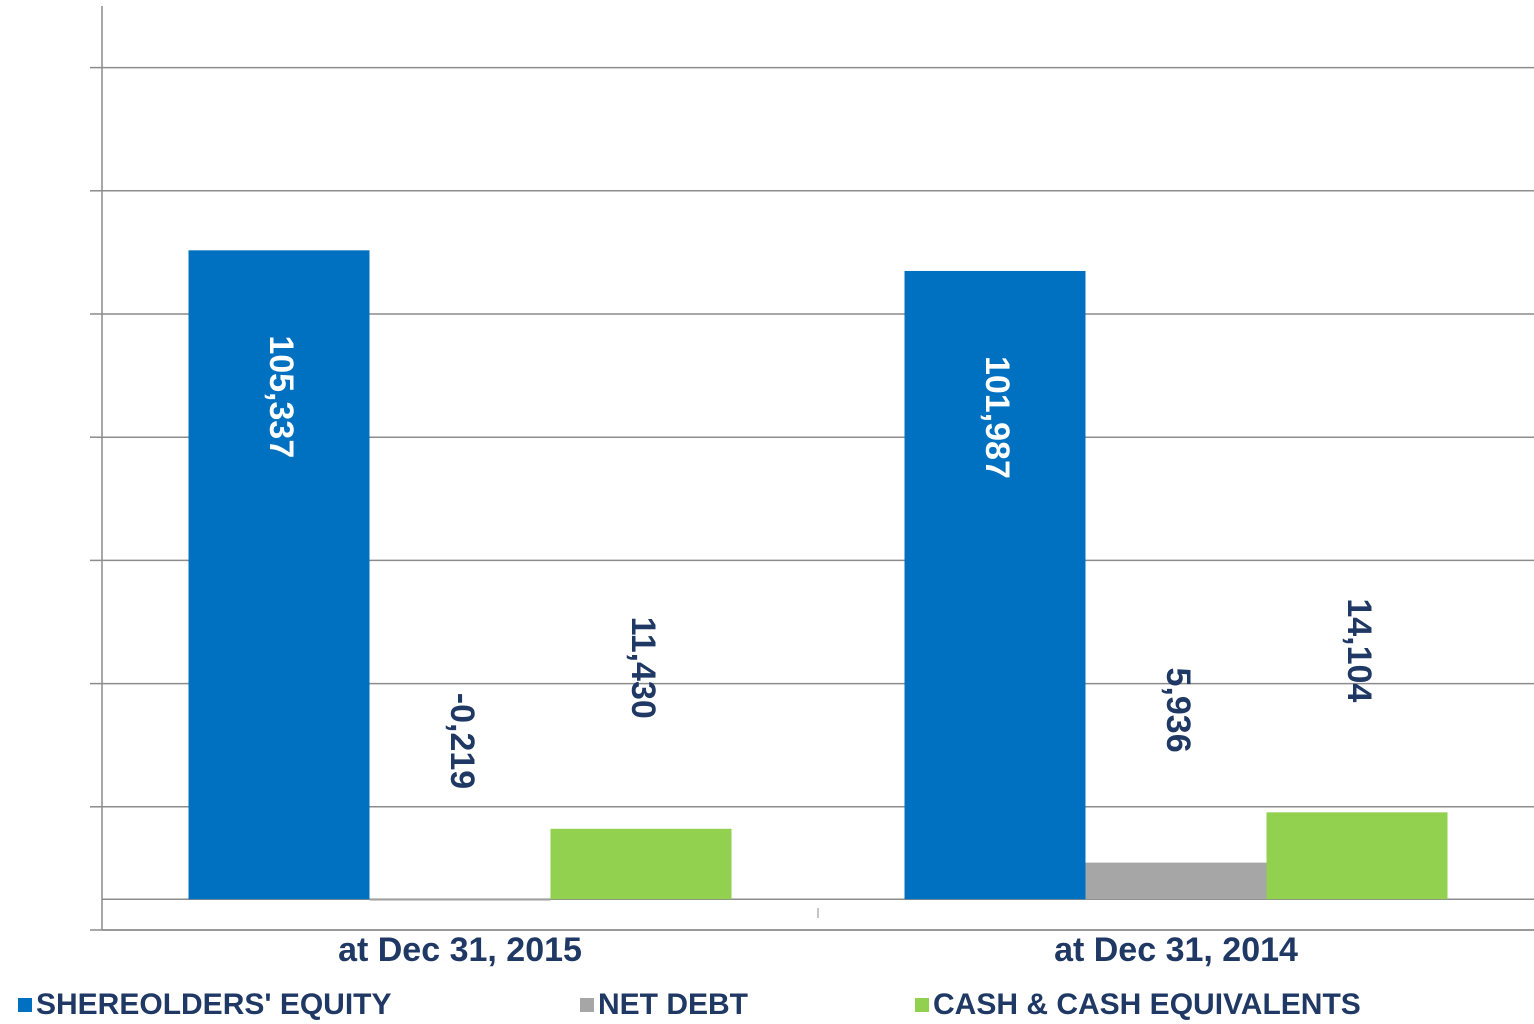 The height and width of the screenshot is (1024, 1534). Describe the element at coordinates (1178, 710) in the screenshot. I see `data-label: 5,936` at that location.